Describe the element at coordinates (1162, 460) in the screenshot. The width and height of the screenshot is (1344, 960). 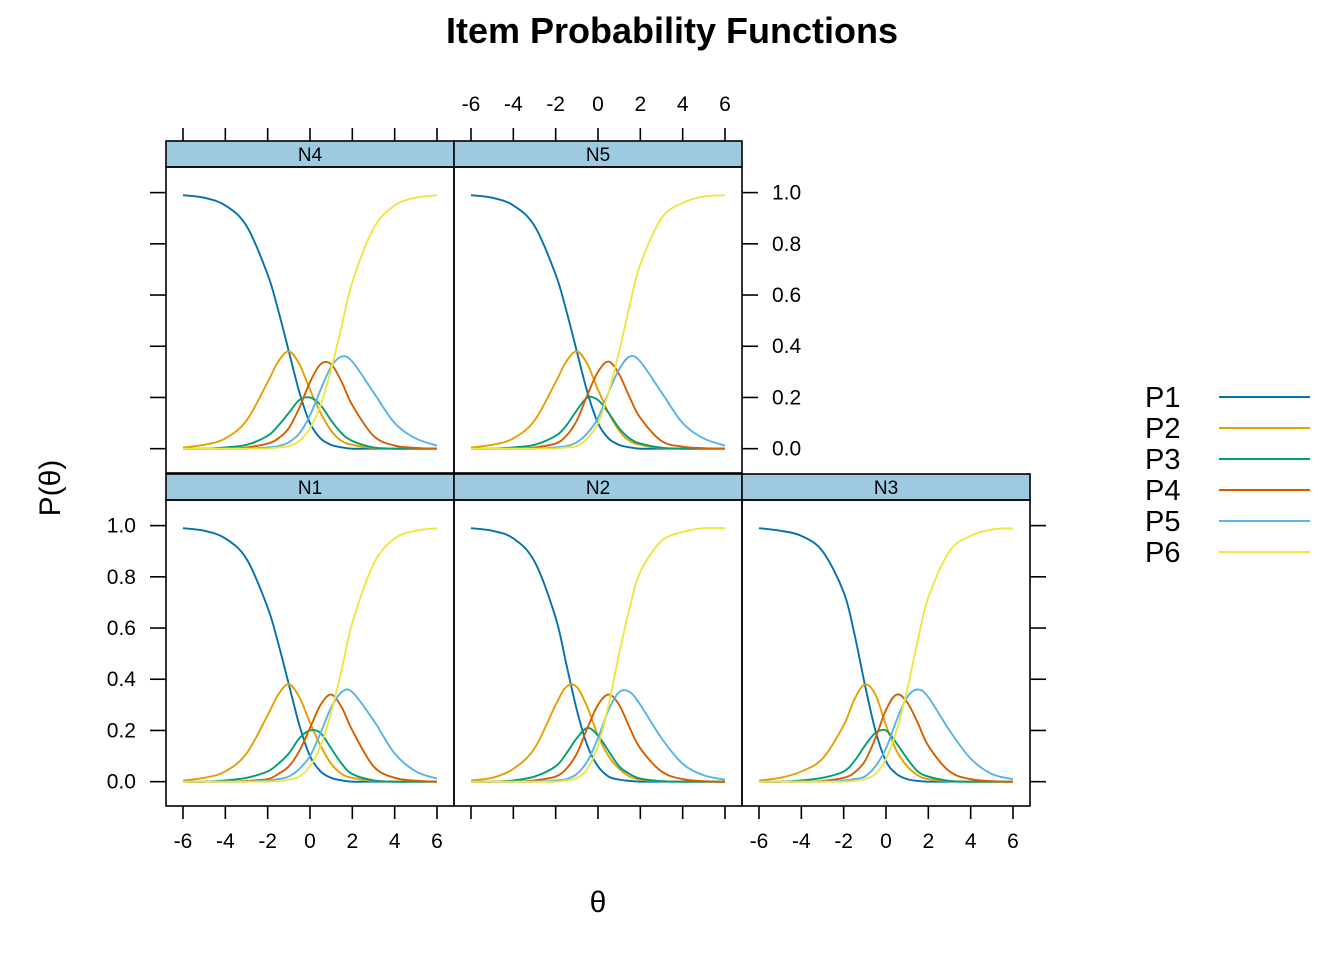
I see `legend-label: P3` at that location.